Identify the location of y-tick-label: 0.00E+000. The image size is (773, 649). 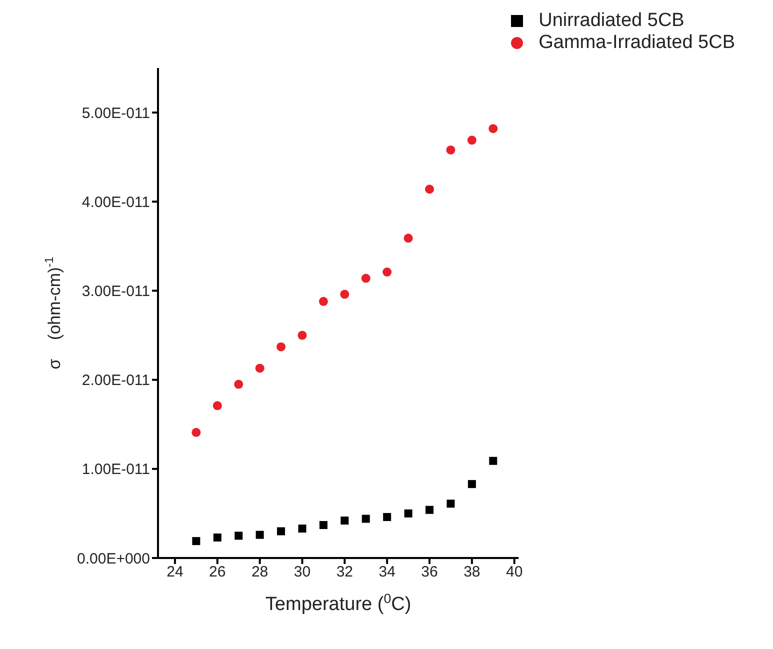
(113, 559).